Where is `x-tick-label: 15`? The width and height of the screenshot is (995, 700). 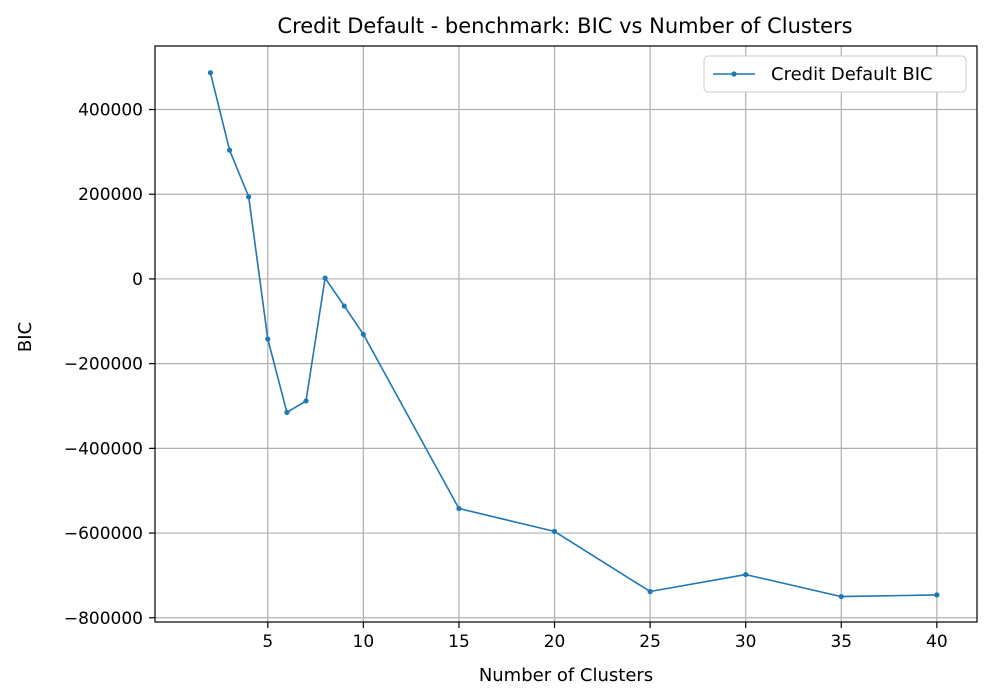 x-tick-label: 15 is located at coordinates (459, 642).